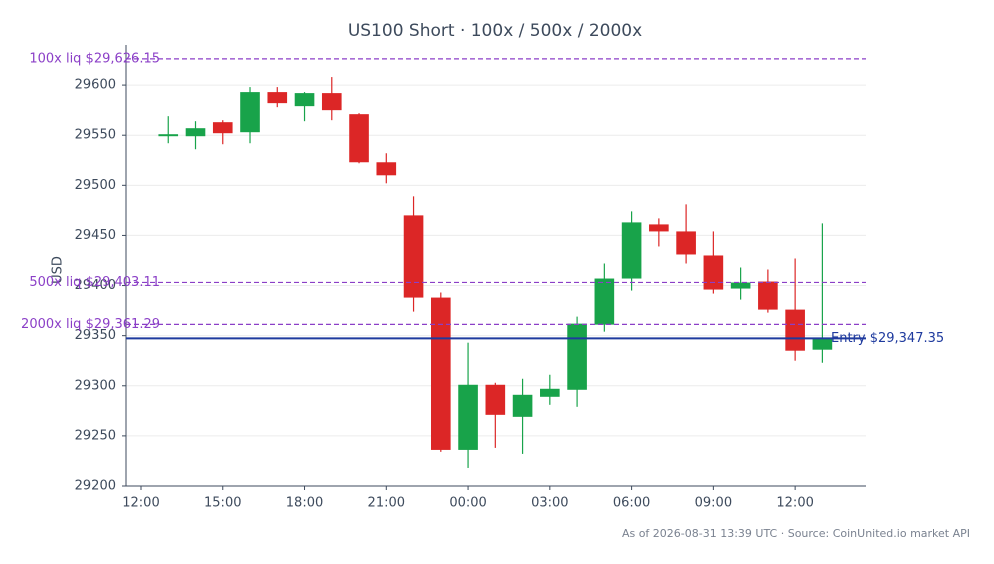  I want to click on x-tick-label: 15:00, so click(222, 503).